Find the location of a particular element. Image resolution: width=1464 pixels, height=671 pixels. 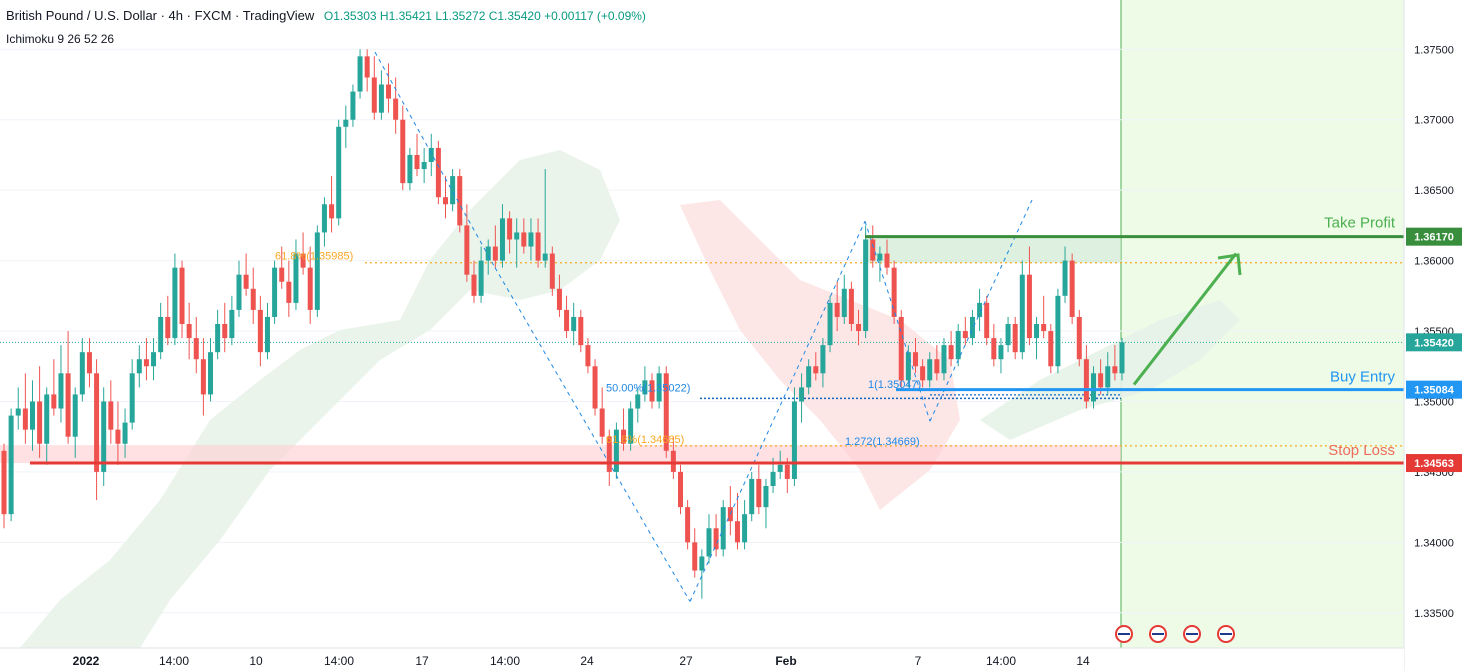

price-tick-label: 1.37000 is located at coordinates (1434, 121).